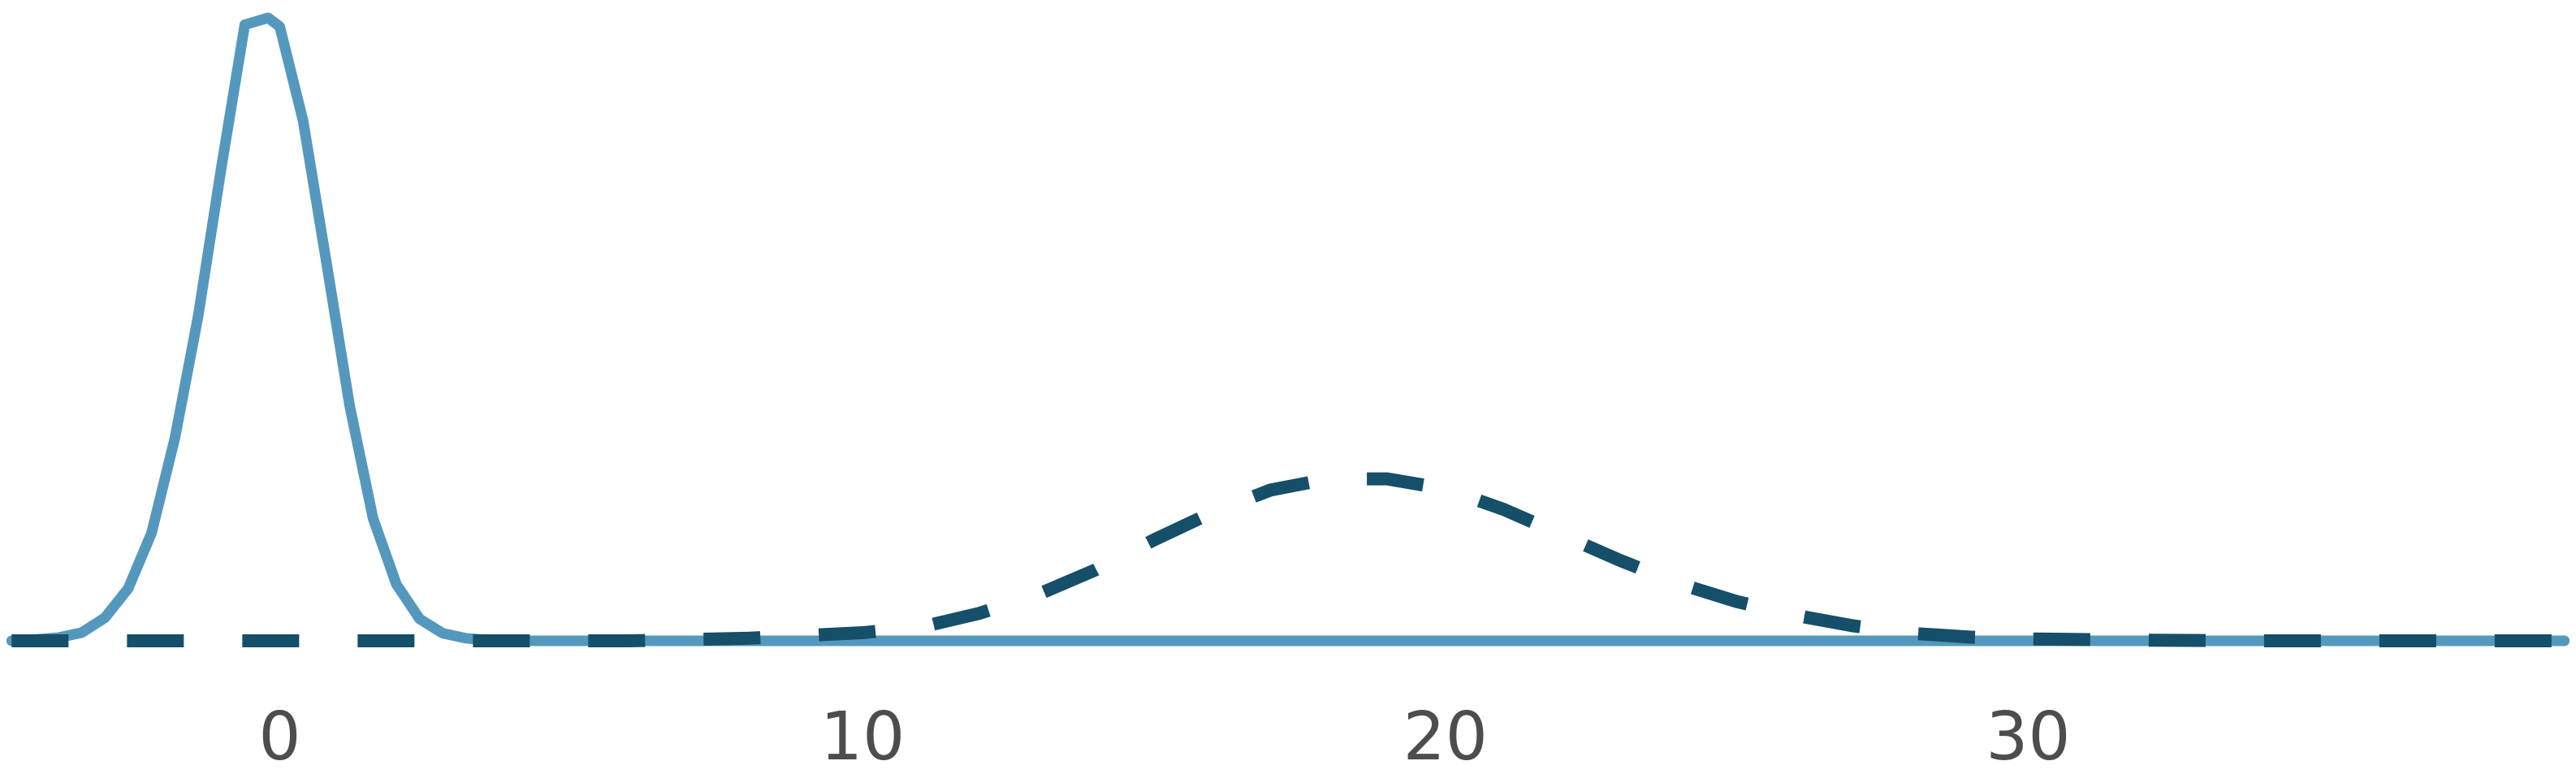 Image resolution: width=2576 pixels, height=774 pixels. Describe the element at coordinates (863, 736) in the screenshot. I see `x-tick-label: 10` at that location.